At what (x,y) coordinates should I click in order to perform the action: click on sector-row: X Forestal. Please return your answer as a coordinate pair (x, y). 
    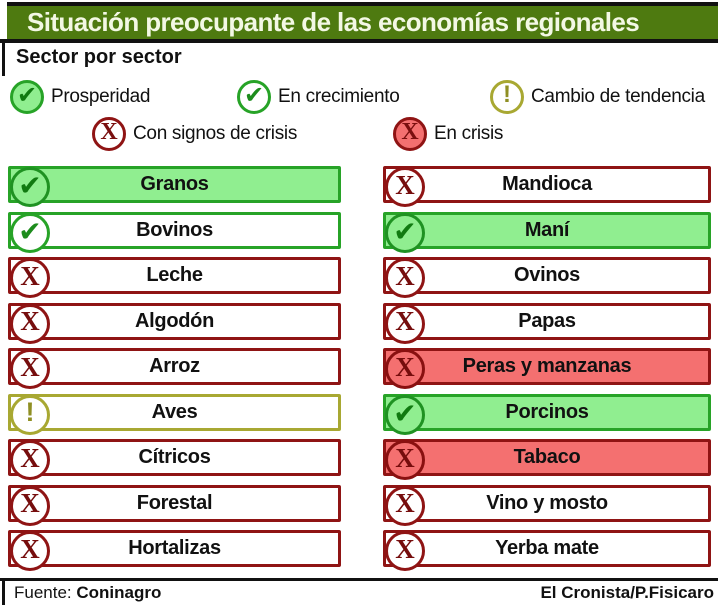
    Looking at the image, I should click on (174, 505).